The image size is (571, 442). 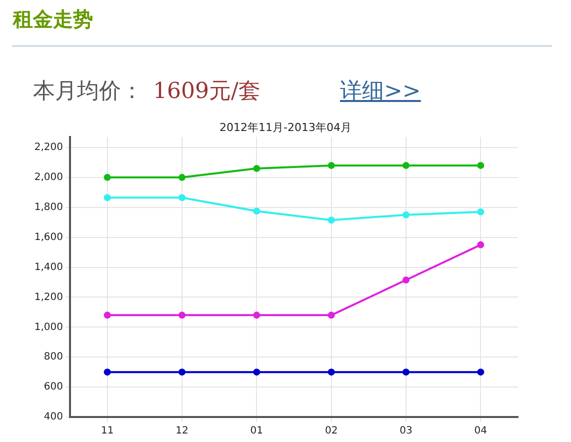 What do you see at coordinates (331, 431) in the screenshot?
I see `x-tick-label: 02` at bounding box center [331, 431].